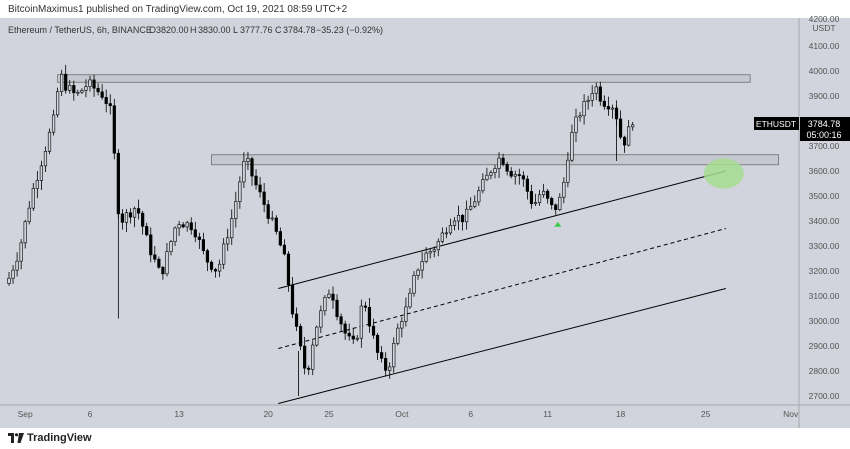 The height and width of the screenshot is (449, 850). Describe the element at coordinates (349, 30) in the screenshot. I see `legend-change: −35.23 (−0.92%)` at that location.